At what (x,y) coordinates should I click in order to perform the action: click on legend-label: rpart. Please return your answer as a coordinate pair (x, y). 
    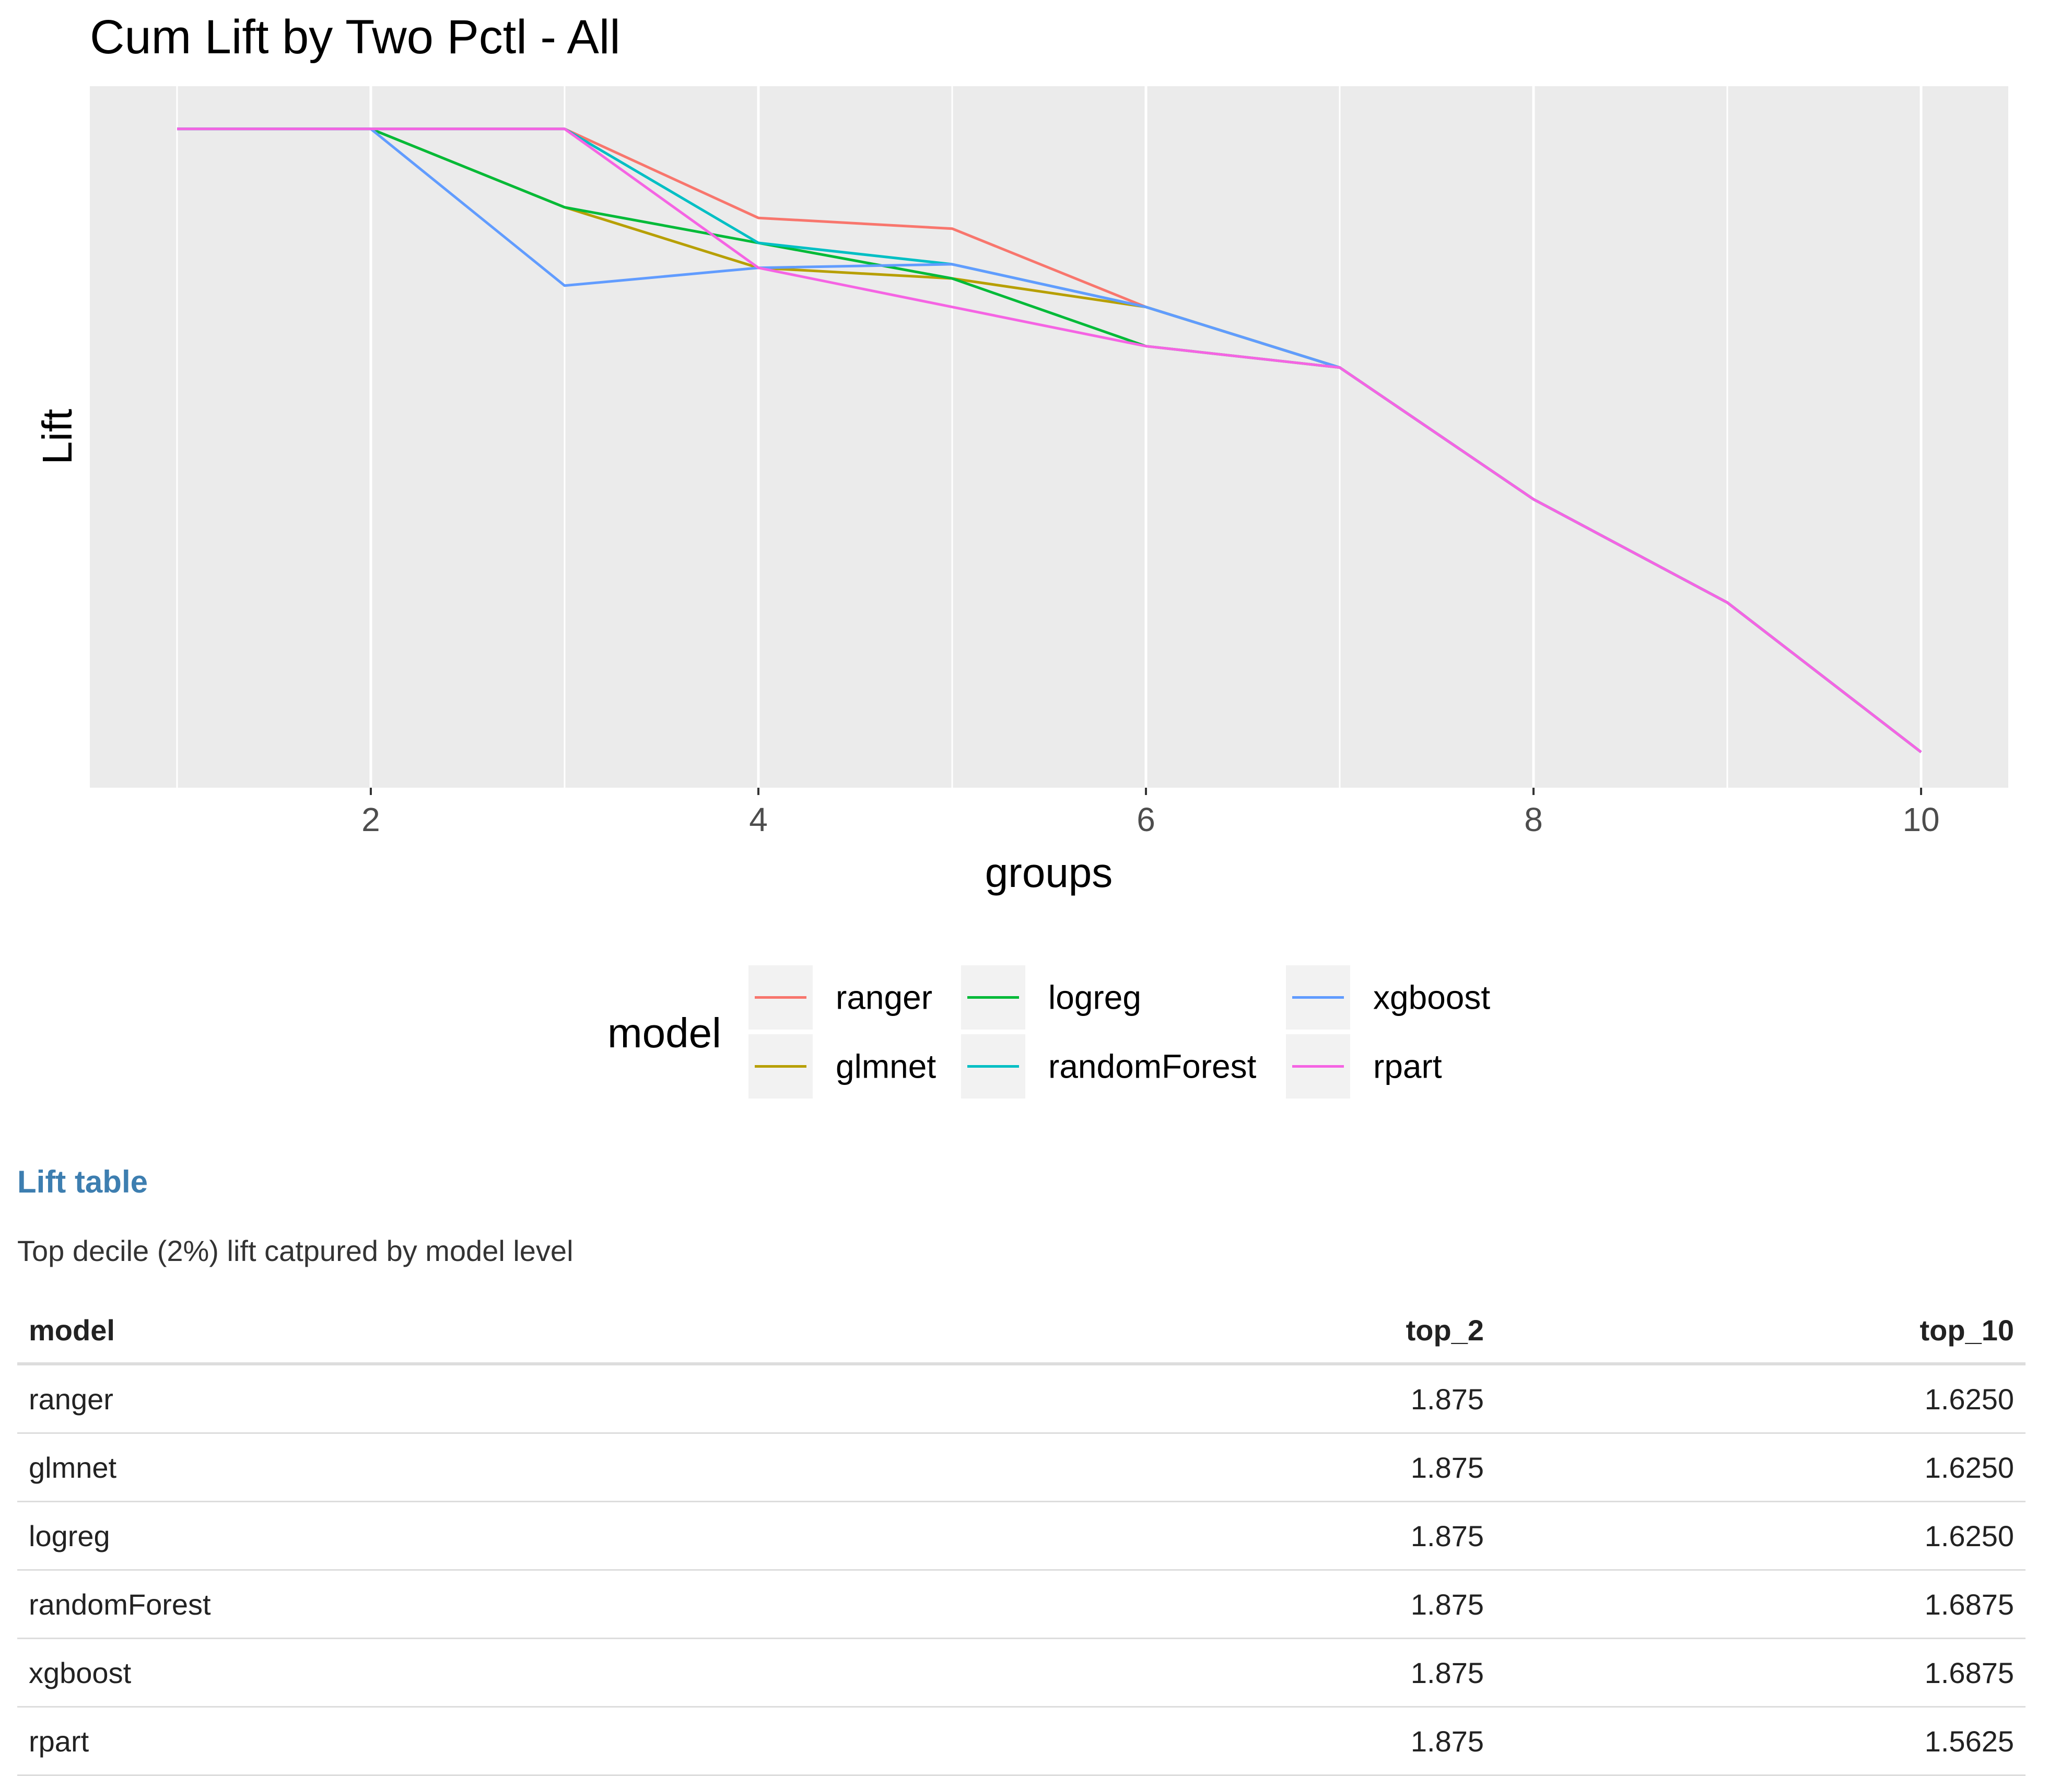
    Looking at the image, I should click on (1408, 1066).